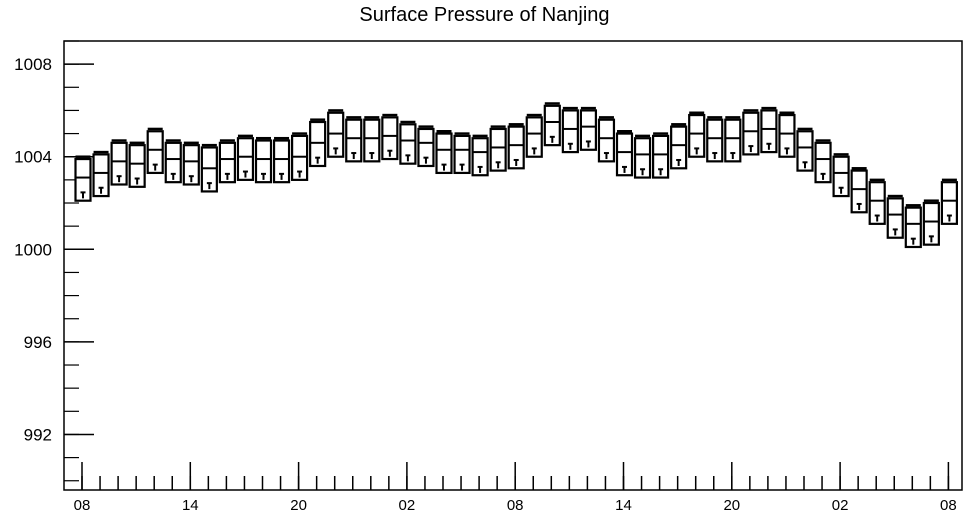 This screenshot has height=520, width=969. What do you see at coordinates (33, 64) in the screenshot?
I see `y-tick-label: 1008` at bounding box center [33, 64].